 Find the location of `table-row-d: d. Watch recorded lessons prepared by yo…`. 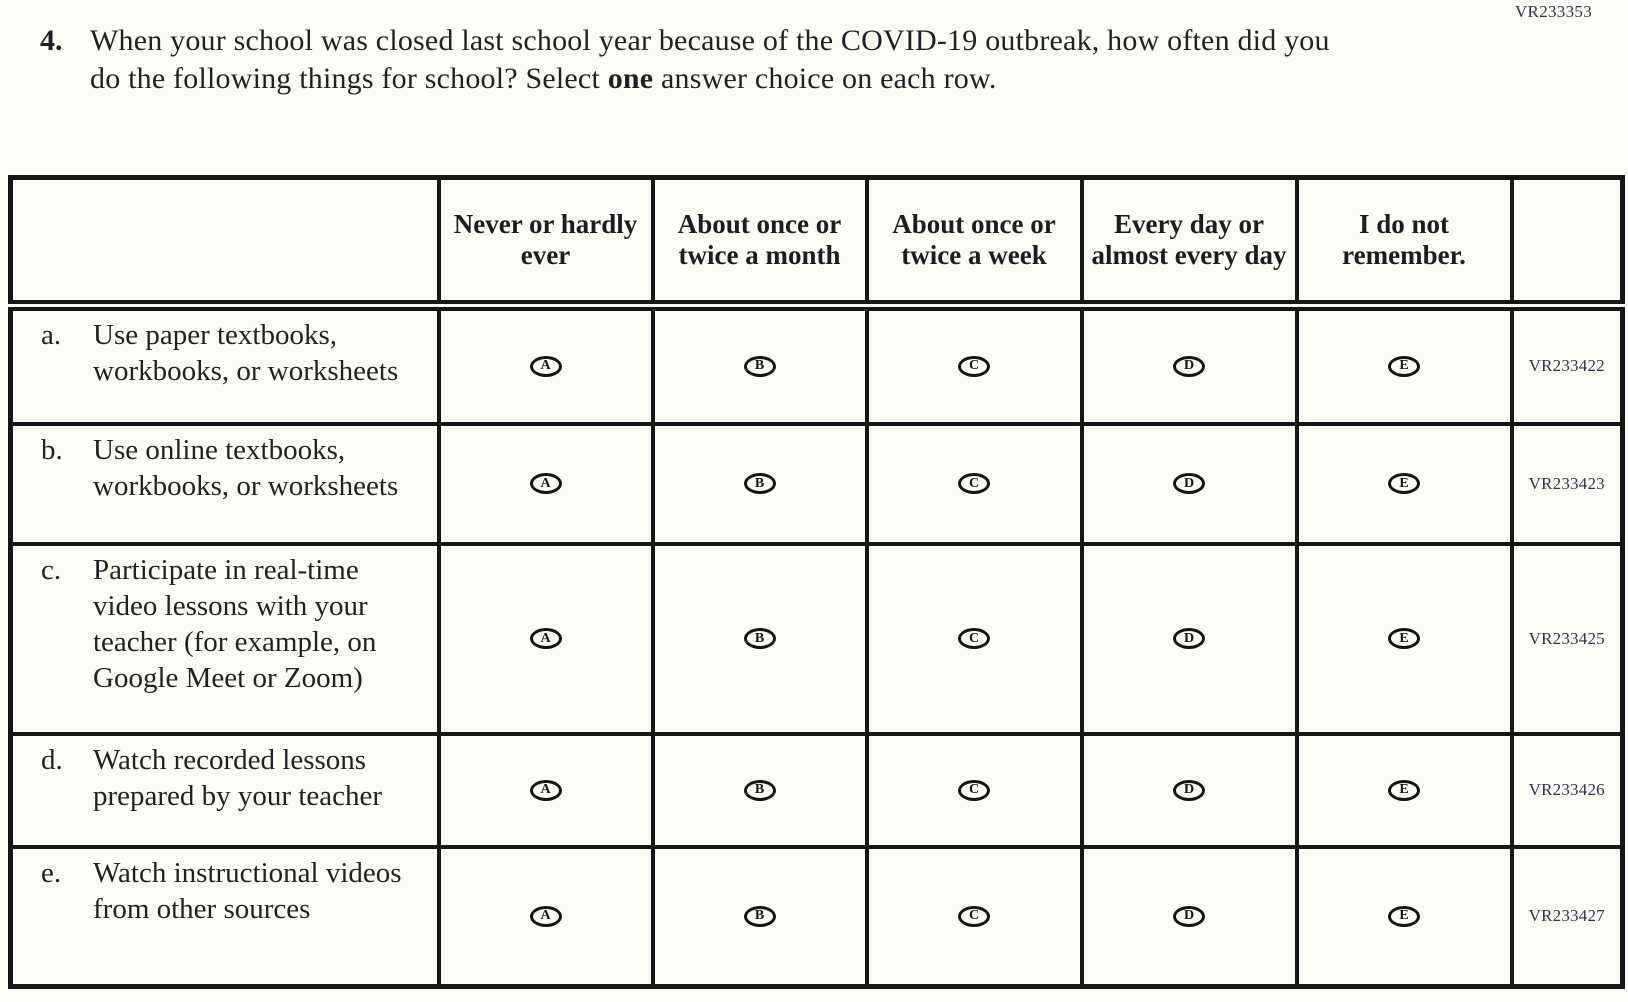

table-row-d: d. Watch recorded lessons prepared by yo… is located at coordinates (816, 790).